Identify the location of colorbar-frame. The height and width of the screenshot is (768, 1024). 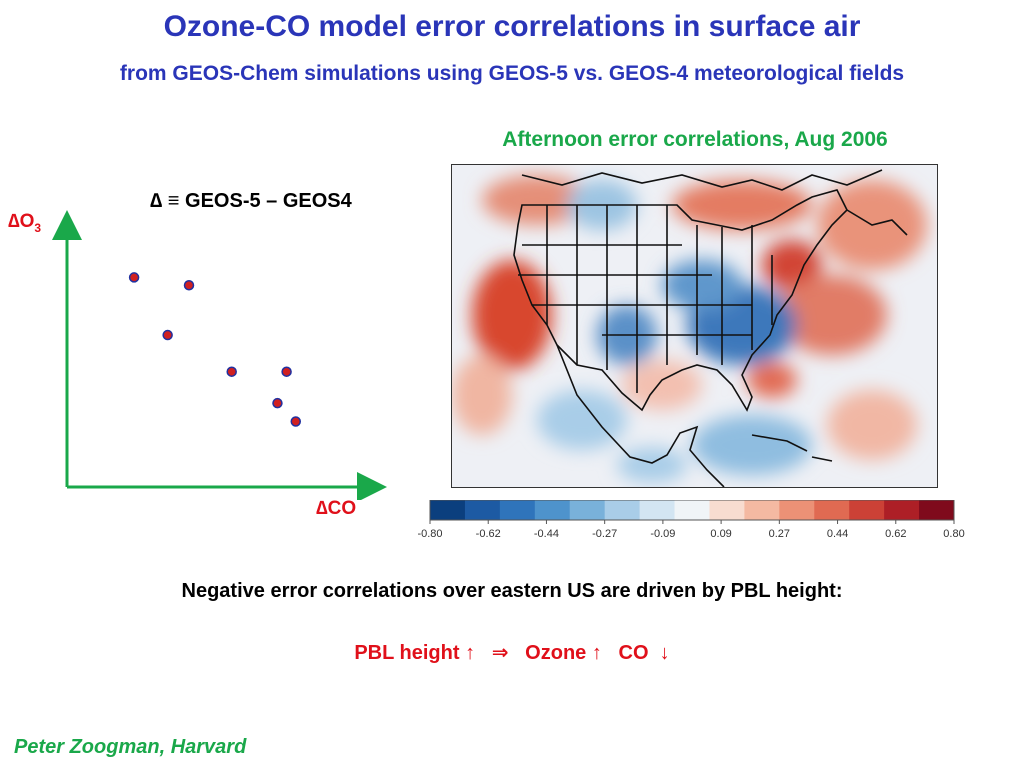
(692, 510).